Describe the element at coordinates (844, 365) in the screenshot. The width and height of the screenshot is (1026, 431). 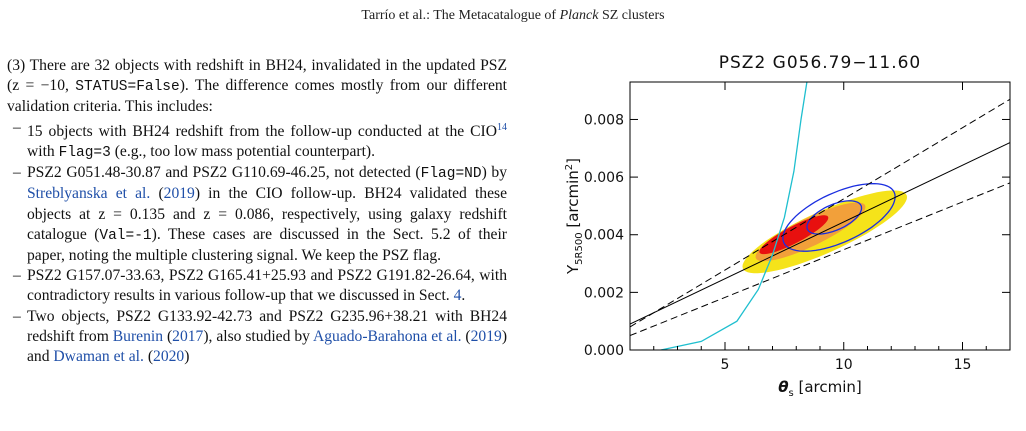
I see `x-tick-label: 10` at that location.